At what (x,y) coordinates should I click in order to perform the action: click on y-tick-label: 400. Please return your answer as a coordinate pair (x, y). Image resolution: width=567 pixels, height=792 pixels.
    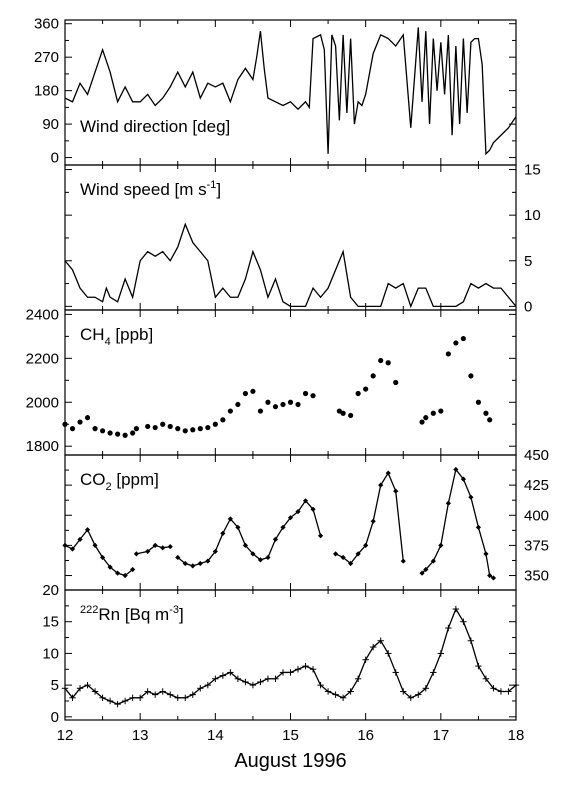
    Looking at the image, I should click on (536, 515).